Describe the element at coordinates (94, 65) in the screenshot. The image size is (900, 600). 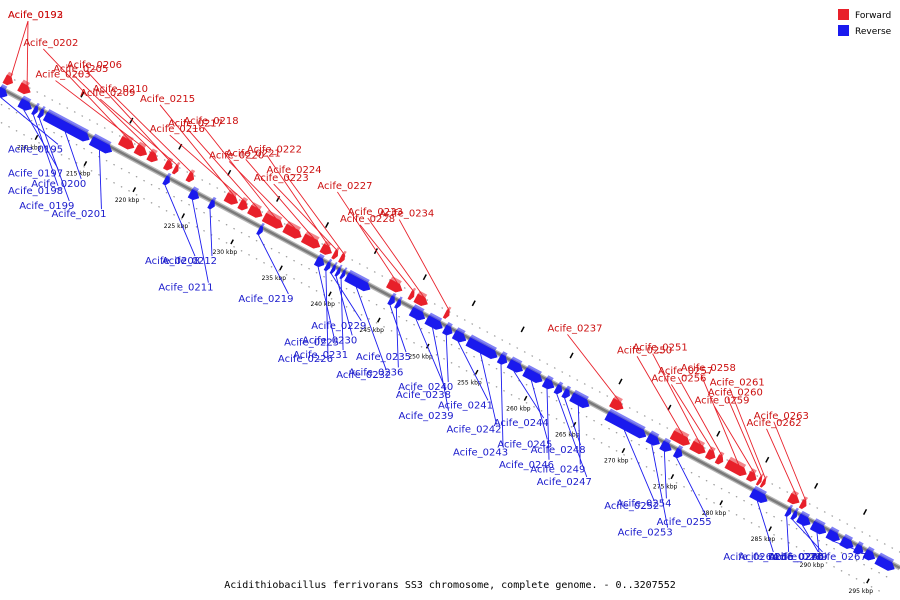
I see `gene-label: Acife_0206` at that location.